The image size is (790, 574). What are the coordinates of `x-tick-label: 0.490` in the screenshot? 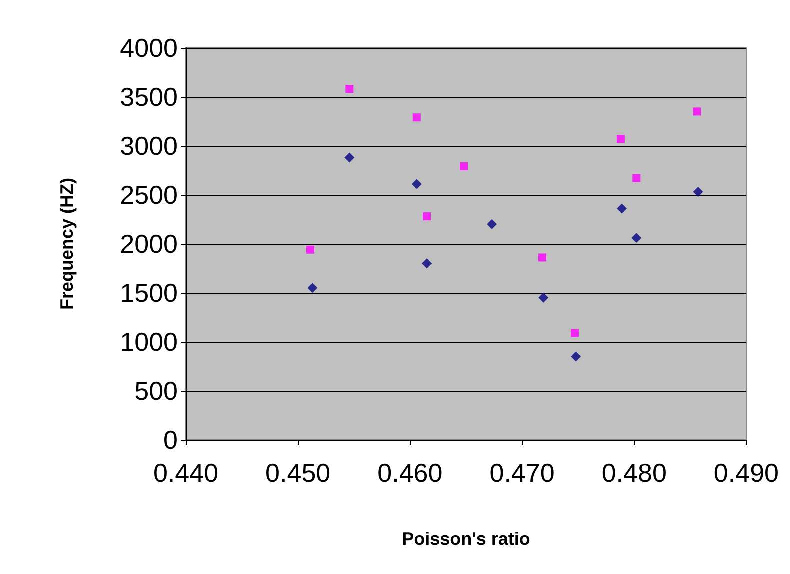 It's located at (747, 473).